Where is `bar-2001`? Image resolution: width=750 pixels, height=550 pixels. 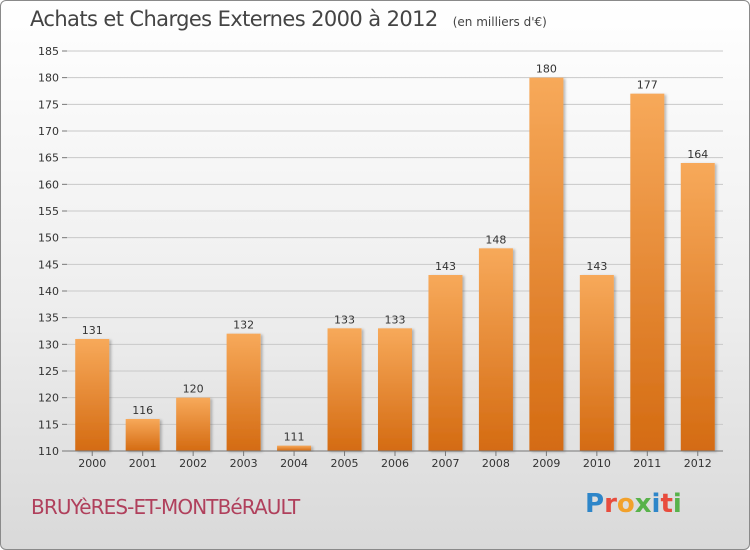
bar-2001 is located at coordinates (142, 435).